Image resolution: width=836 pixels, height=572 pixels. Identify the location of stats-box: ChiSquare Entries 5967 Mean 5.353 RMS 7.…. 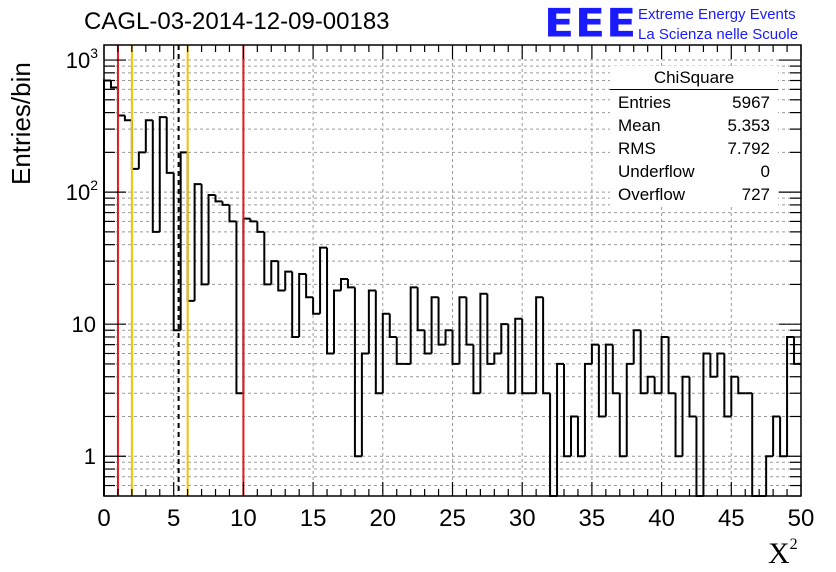
(694, 136).